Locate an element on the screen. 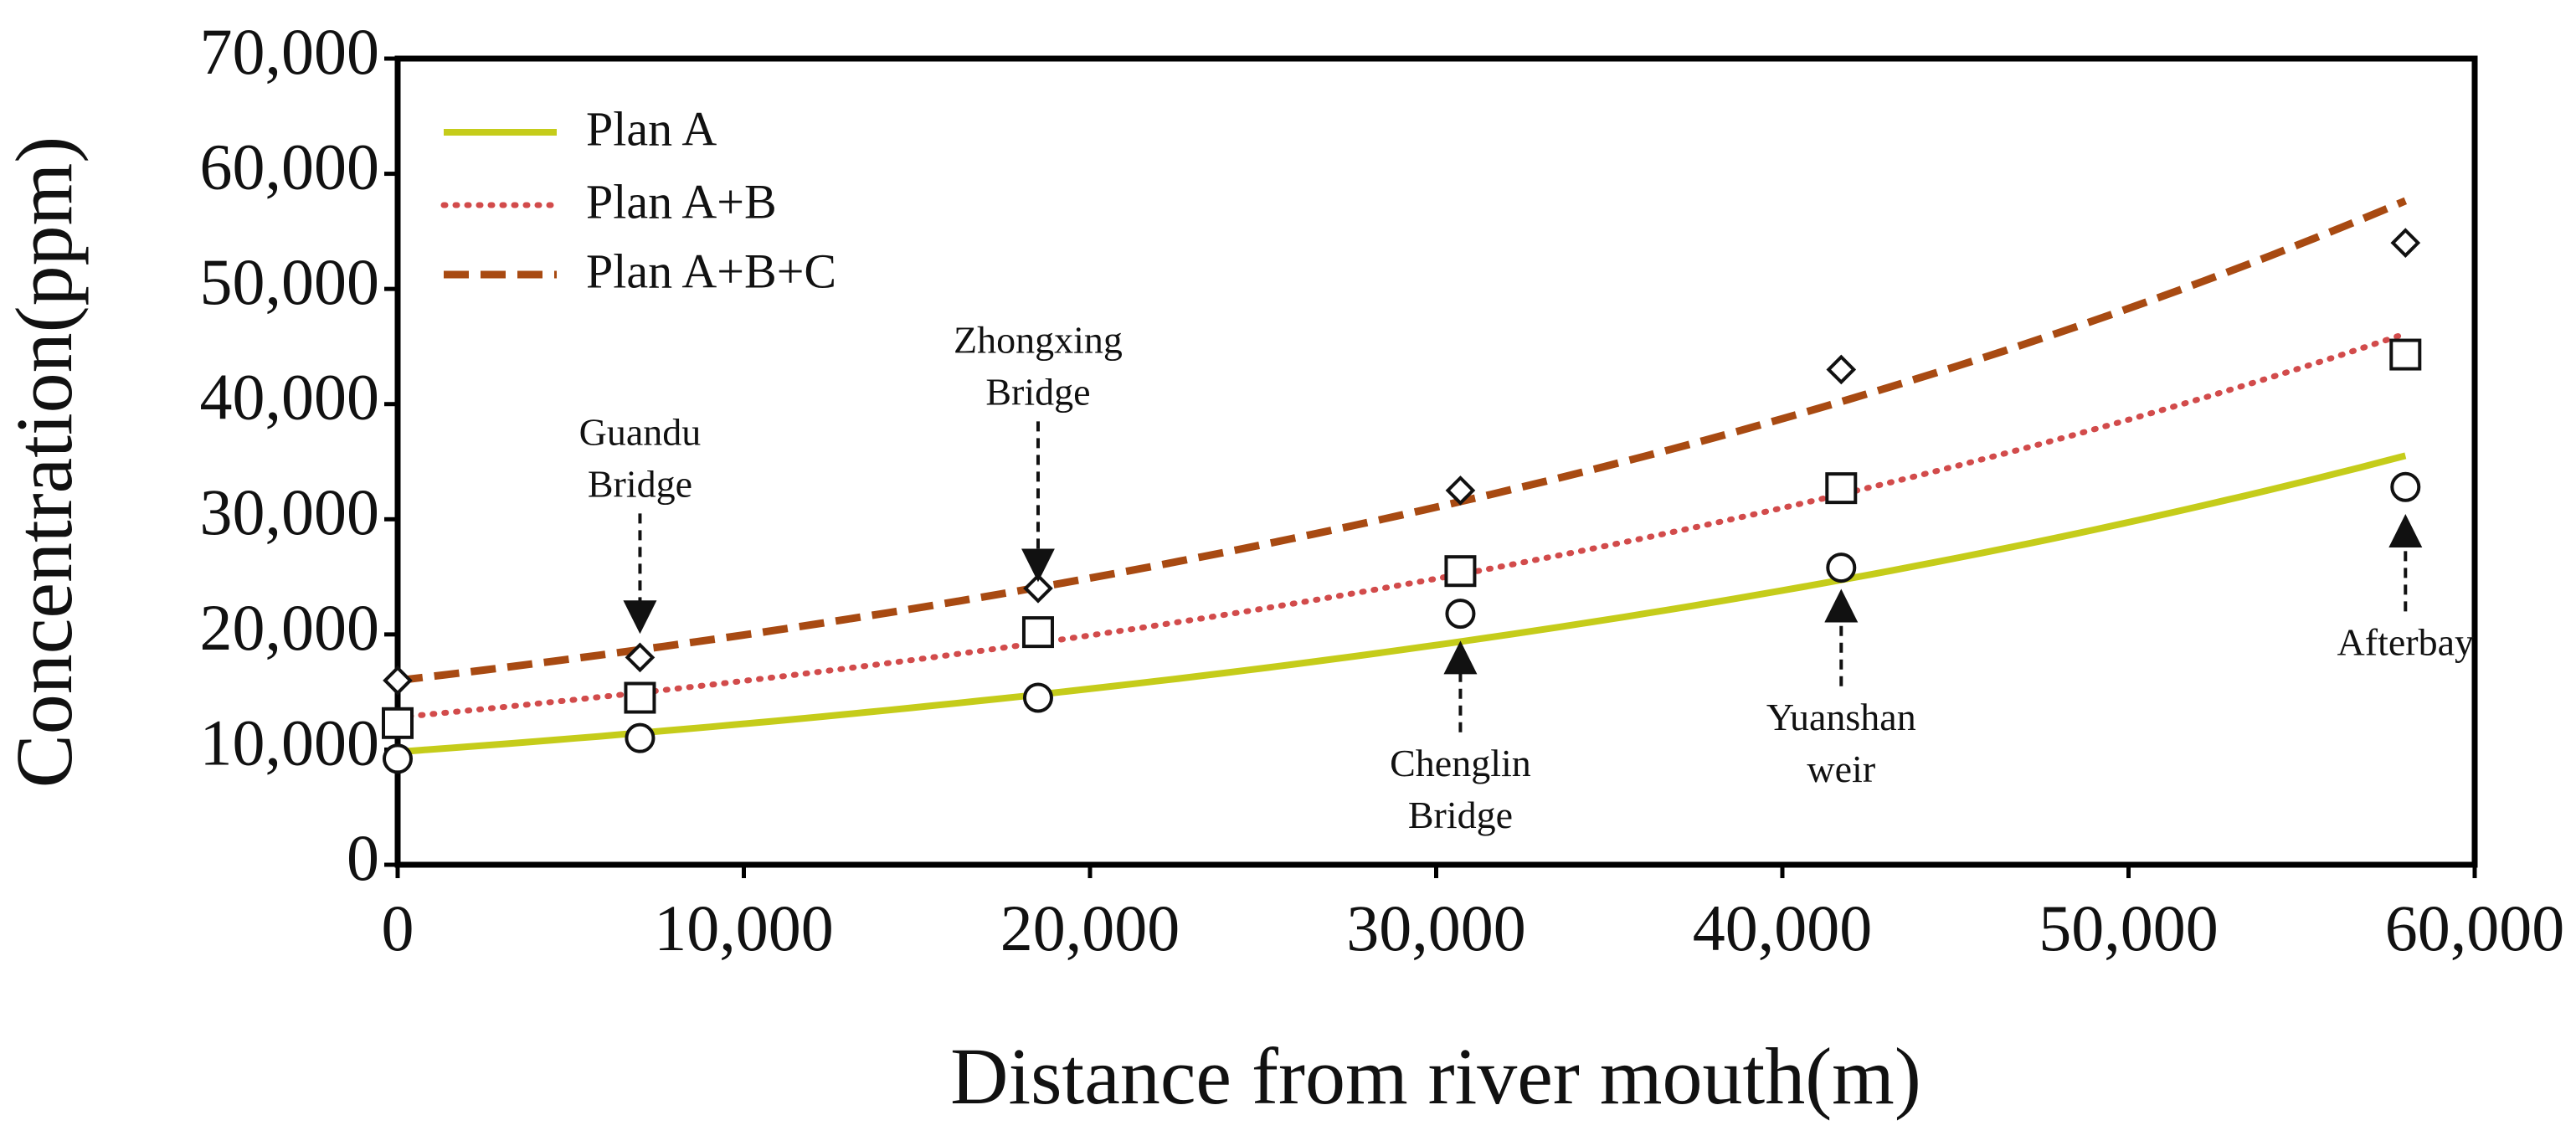 The image size is (2576, 1141). y-axis-title: Concentration(ppm) is located at coordinates (44, 462).